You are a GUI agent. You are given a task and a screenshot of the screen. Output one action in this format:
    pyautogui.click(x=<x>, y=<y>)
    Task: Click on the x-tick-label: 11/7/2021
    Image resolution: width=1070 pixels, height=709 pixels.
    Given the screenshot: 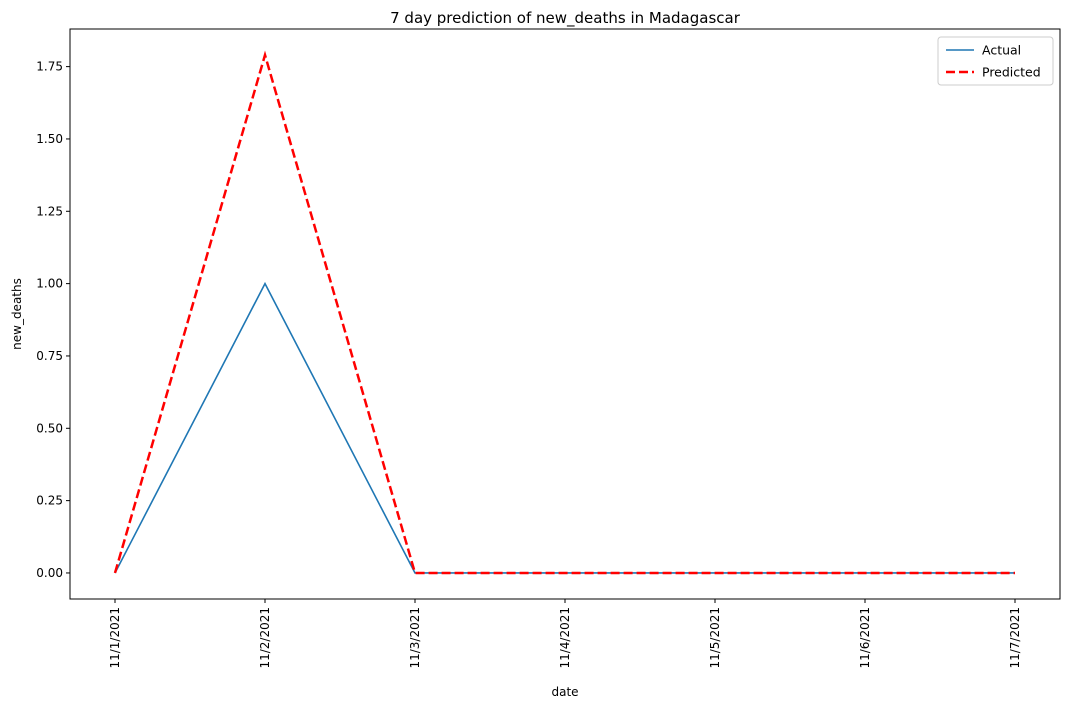 What is the action you would take?
    pyautogui.click(x=1015, y=638)
    